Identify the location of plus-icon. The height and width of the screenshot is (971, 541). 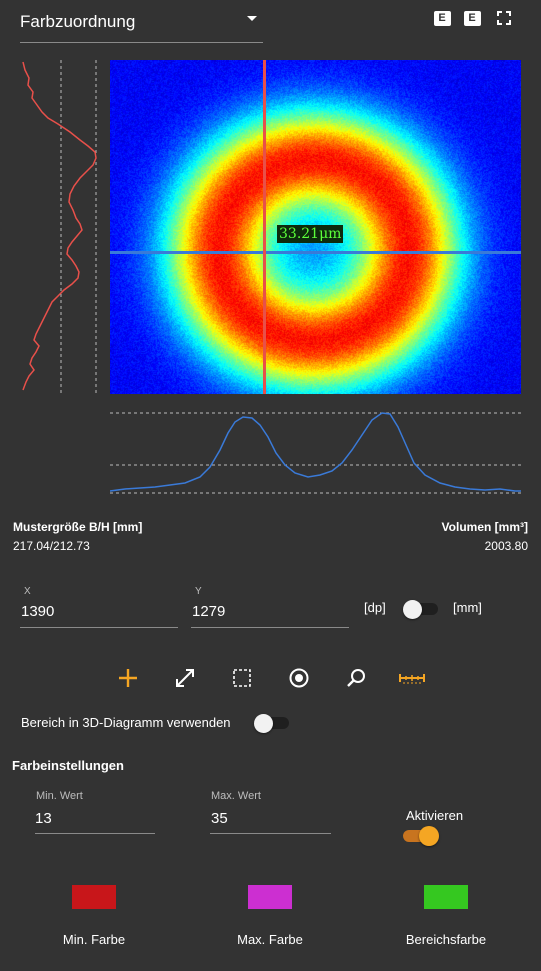
(128, 678).